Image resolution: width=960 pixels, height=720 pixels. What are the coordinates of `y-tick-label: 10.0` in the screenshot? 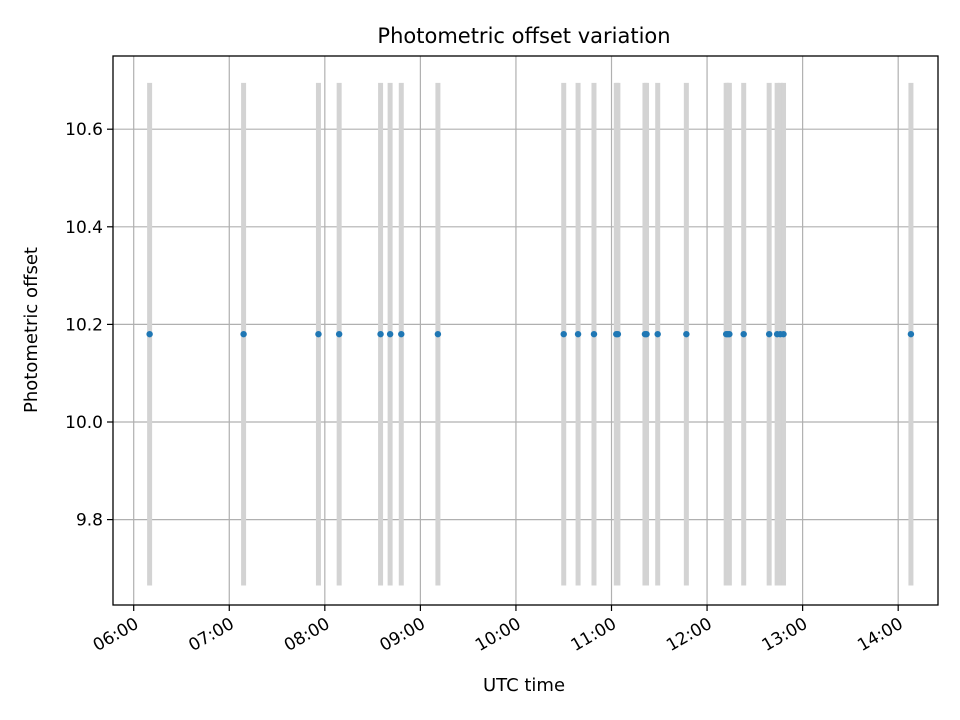 It's located at (84, 423).